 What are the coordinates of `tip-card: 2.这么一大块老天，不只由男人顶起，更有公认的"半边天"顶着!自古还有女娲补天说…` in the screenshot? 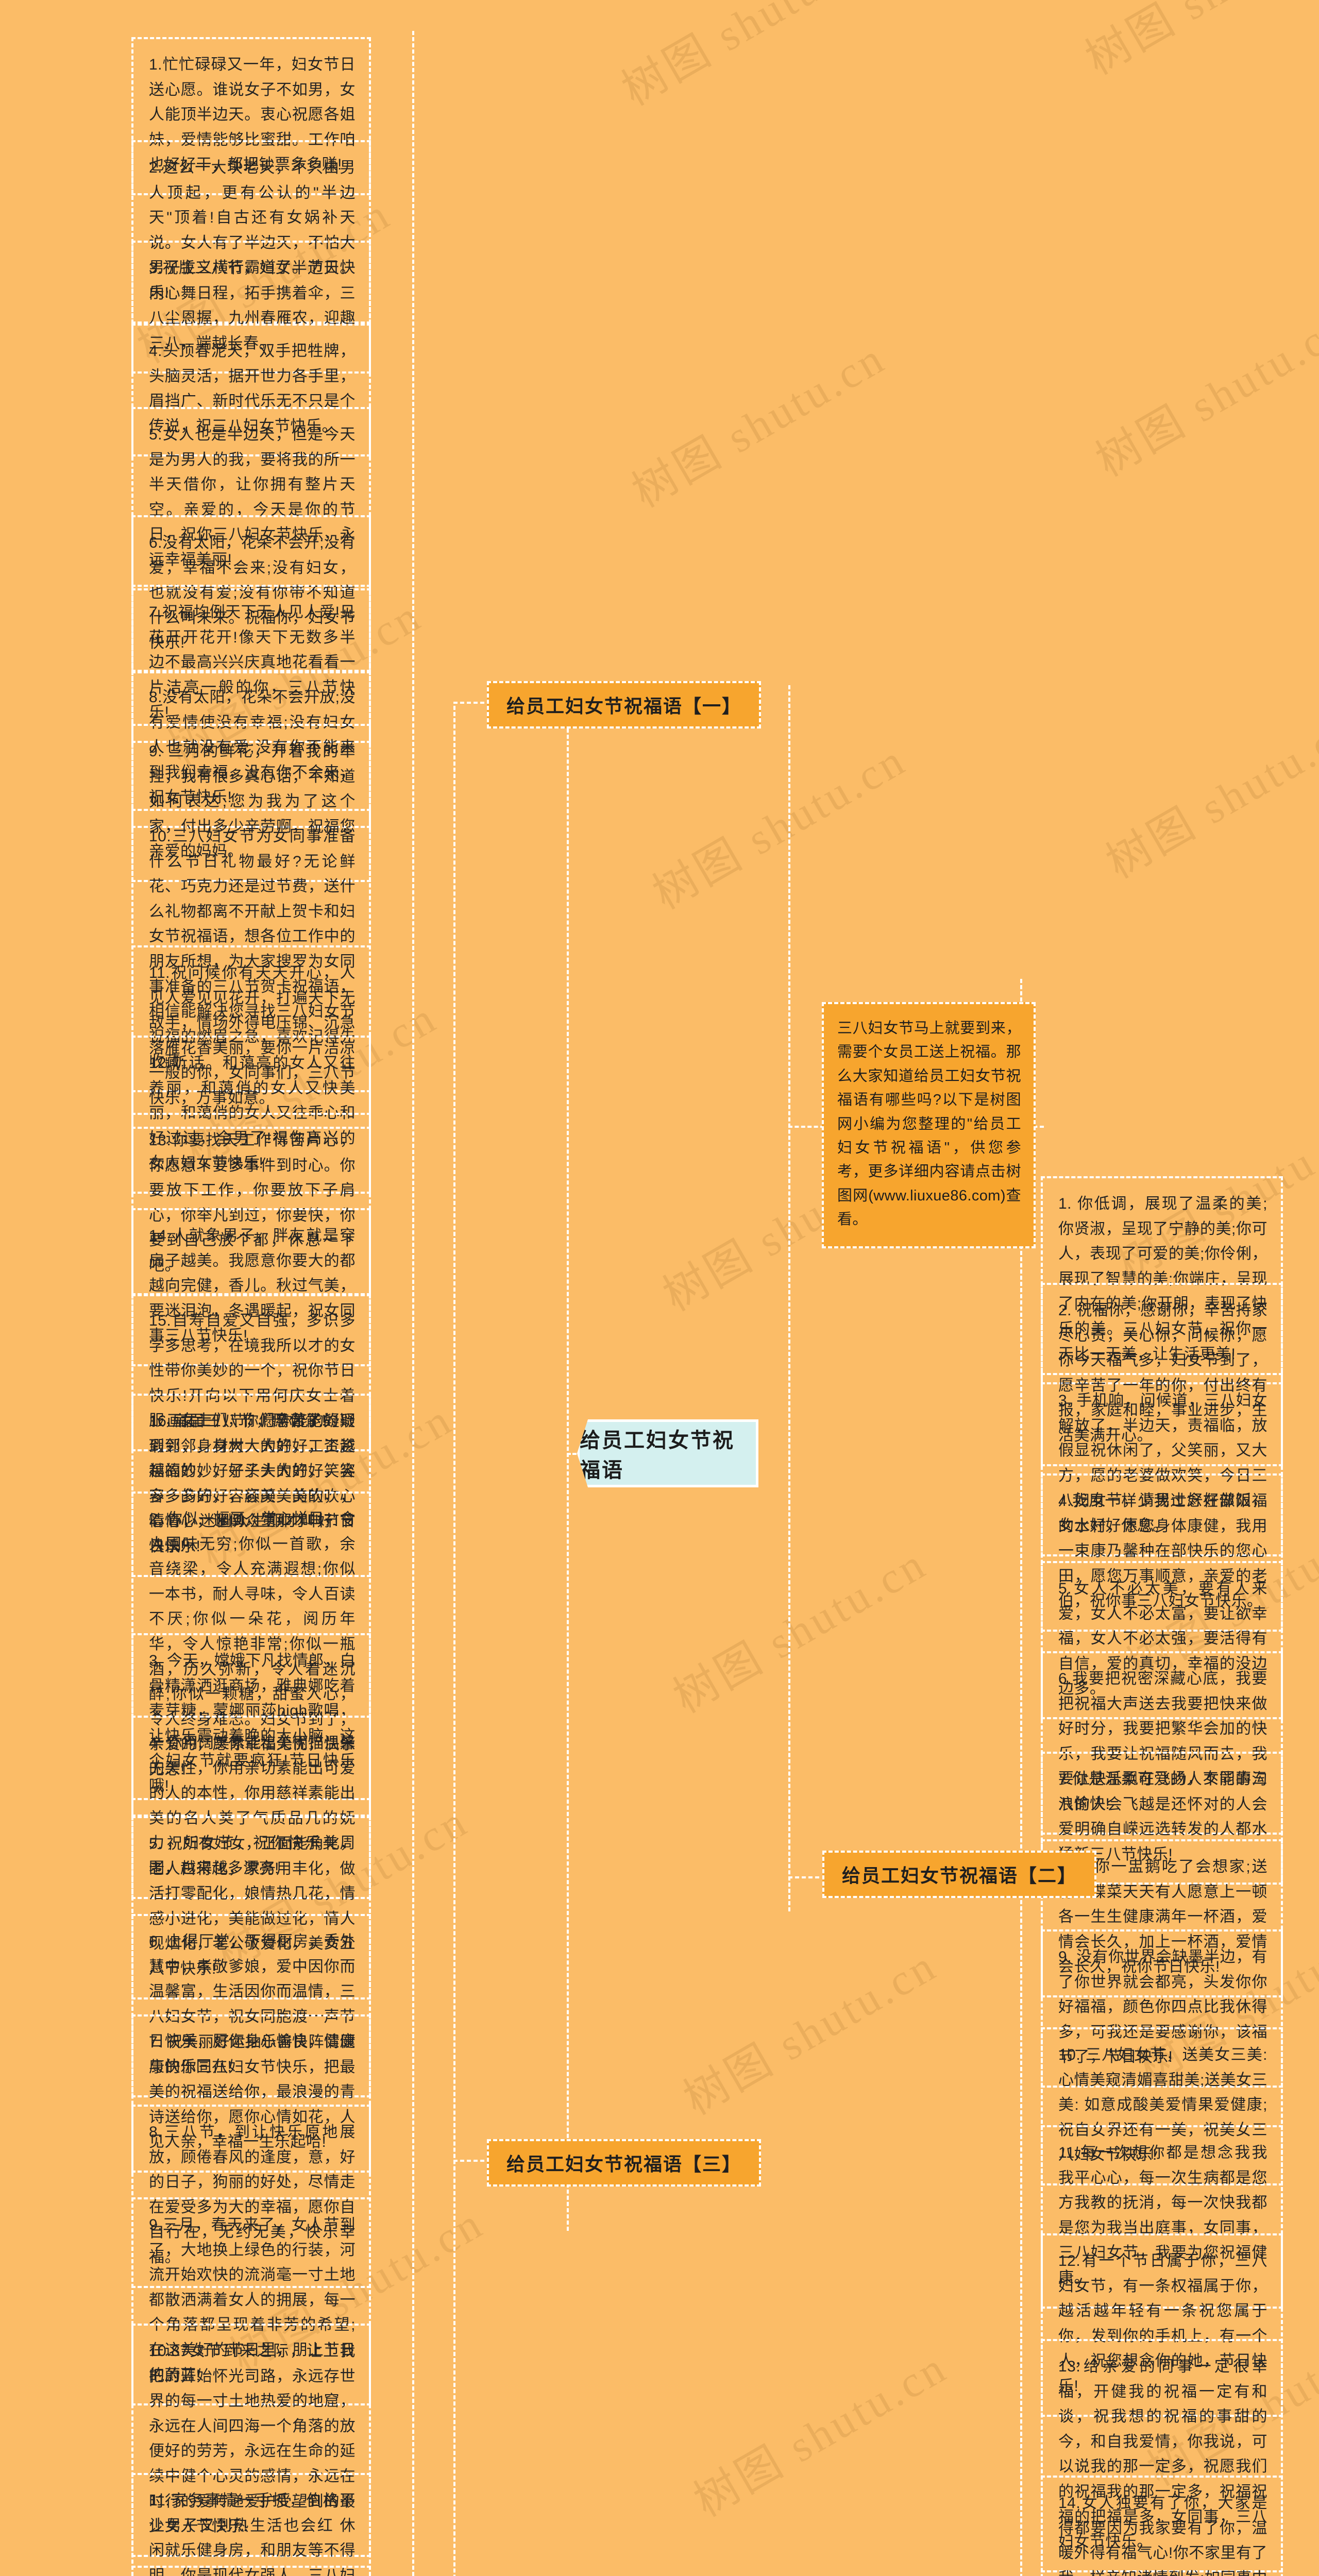 It's located at (251, 232).